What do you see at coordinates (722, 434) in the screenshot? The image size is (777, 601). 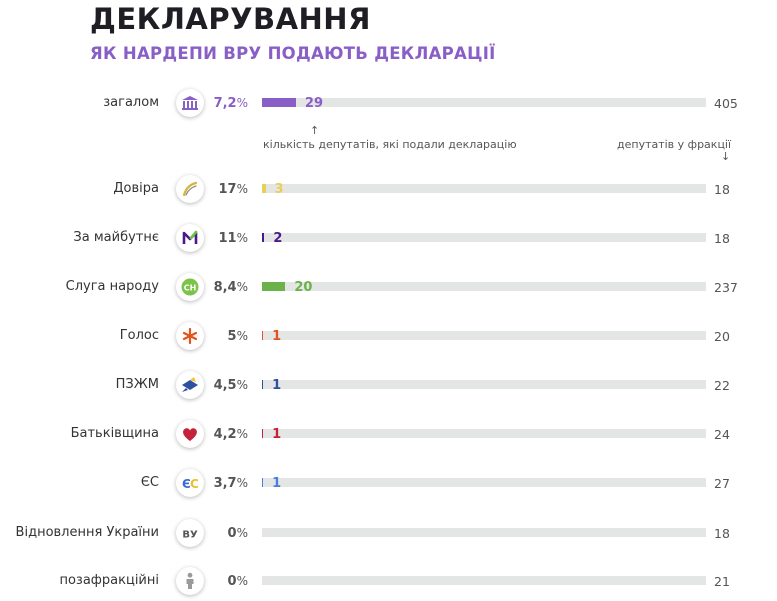 I see `faction-total-label: 24` at bounding box center [722, 434].